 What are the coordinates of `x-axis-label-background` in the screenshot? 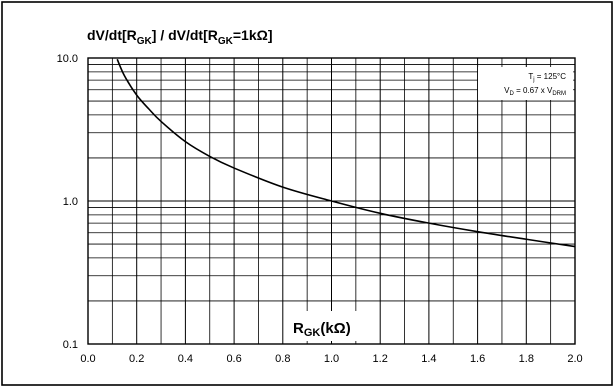 It's located at (332, 326).